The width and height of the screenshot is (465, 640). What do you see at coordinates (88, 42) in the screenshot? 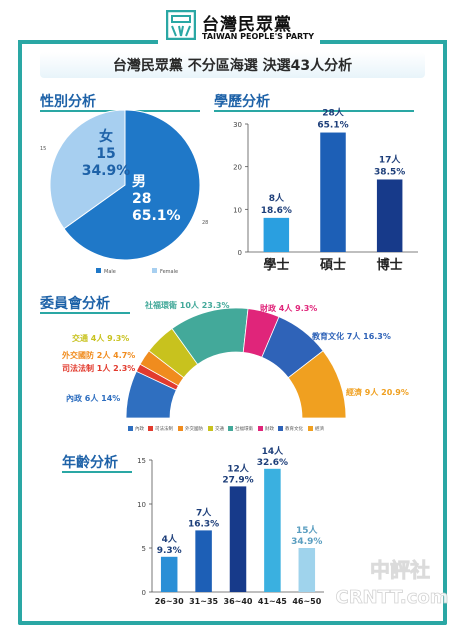
I see `frame-top-left` at bounding box center [88, 42].